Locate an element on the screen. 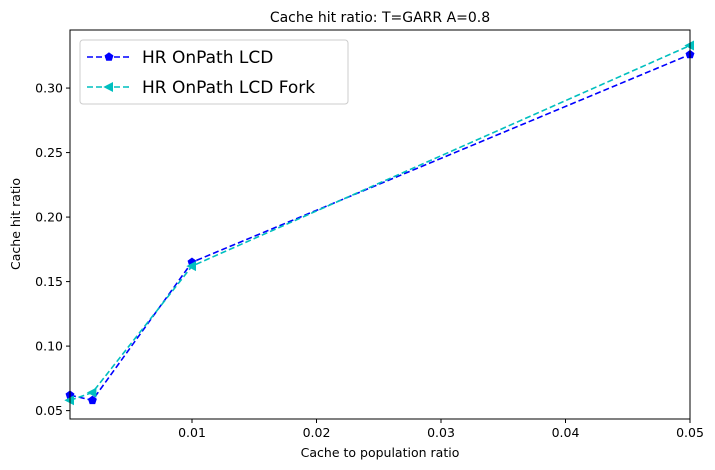 The width and height of the screenshot is (715, 470). y-tick-label: 0.20 is located at coordinates (49, 217).